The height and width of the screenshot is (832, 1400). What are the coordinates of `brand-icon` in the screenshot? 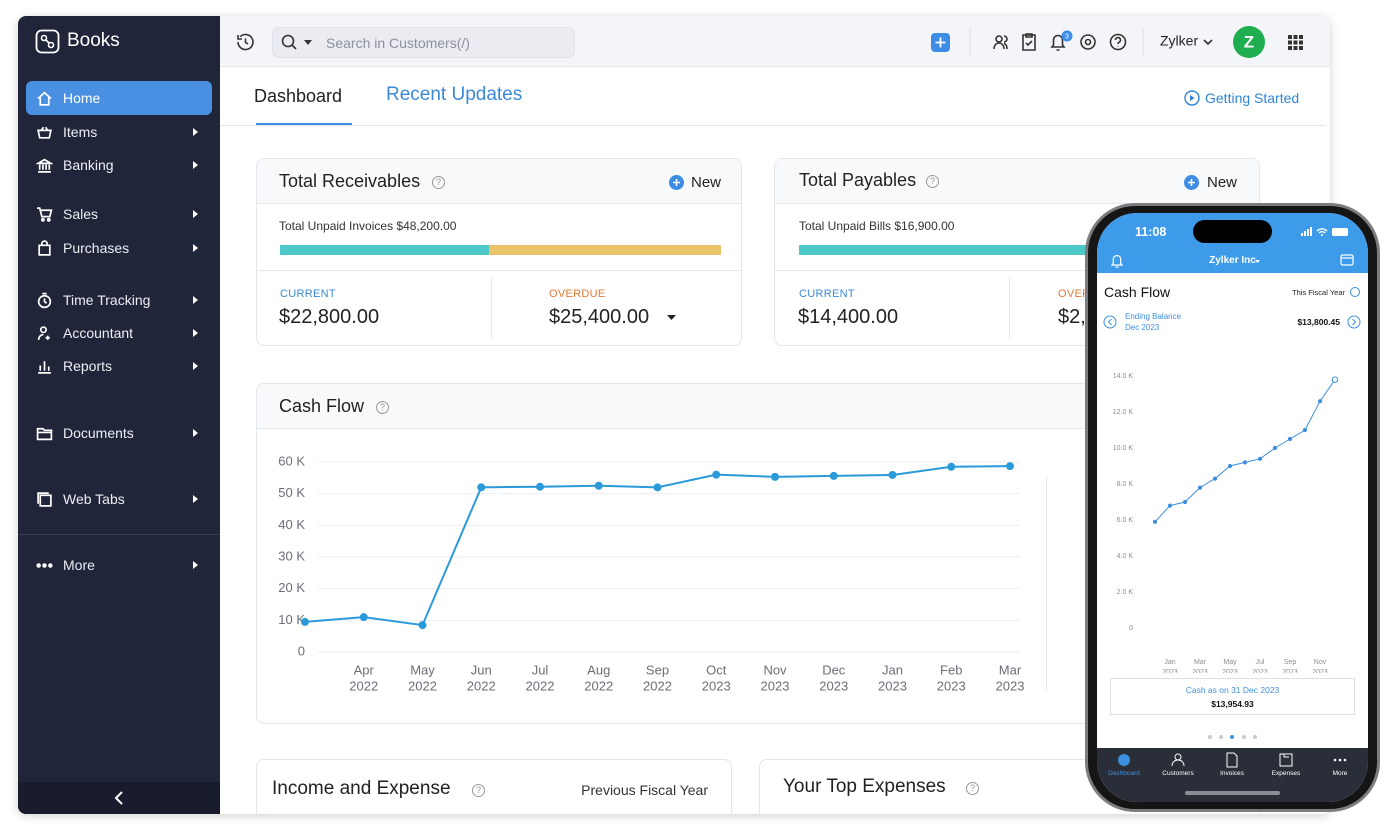 It's located at (47, 41).